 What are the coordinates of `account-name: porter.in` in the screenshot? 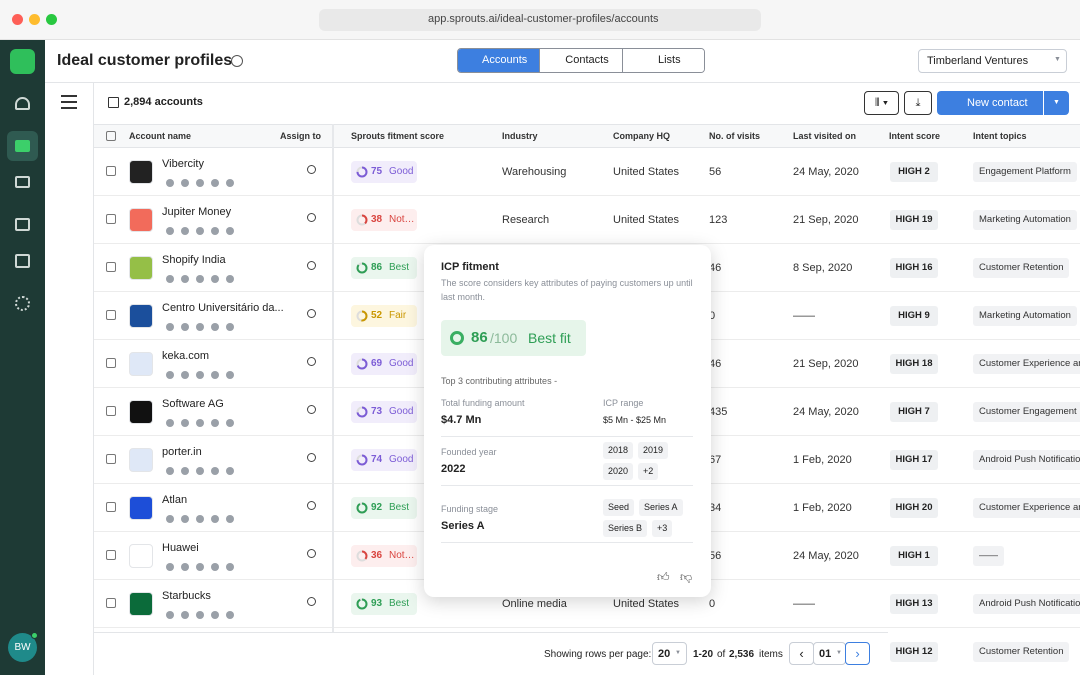 It's located at (182, 452).